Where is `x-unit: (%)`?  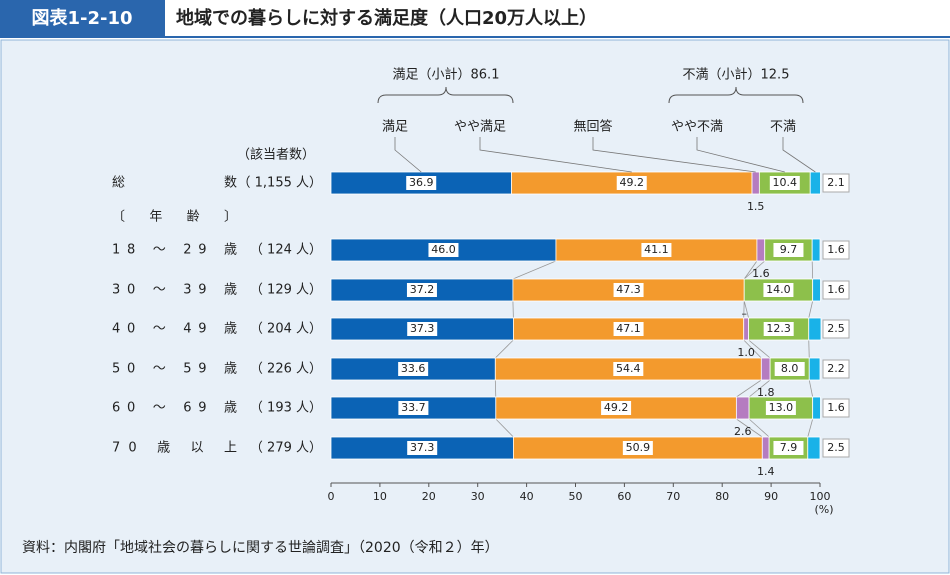
x-unit: (%) is located at coordinates (823, 509).